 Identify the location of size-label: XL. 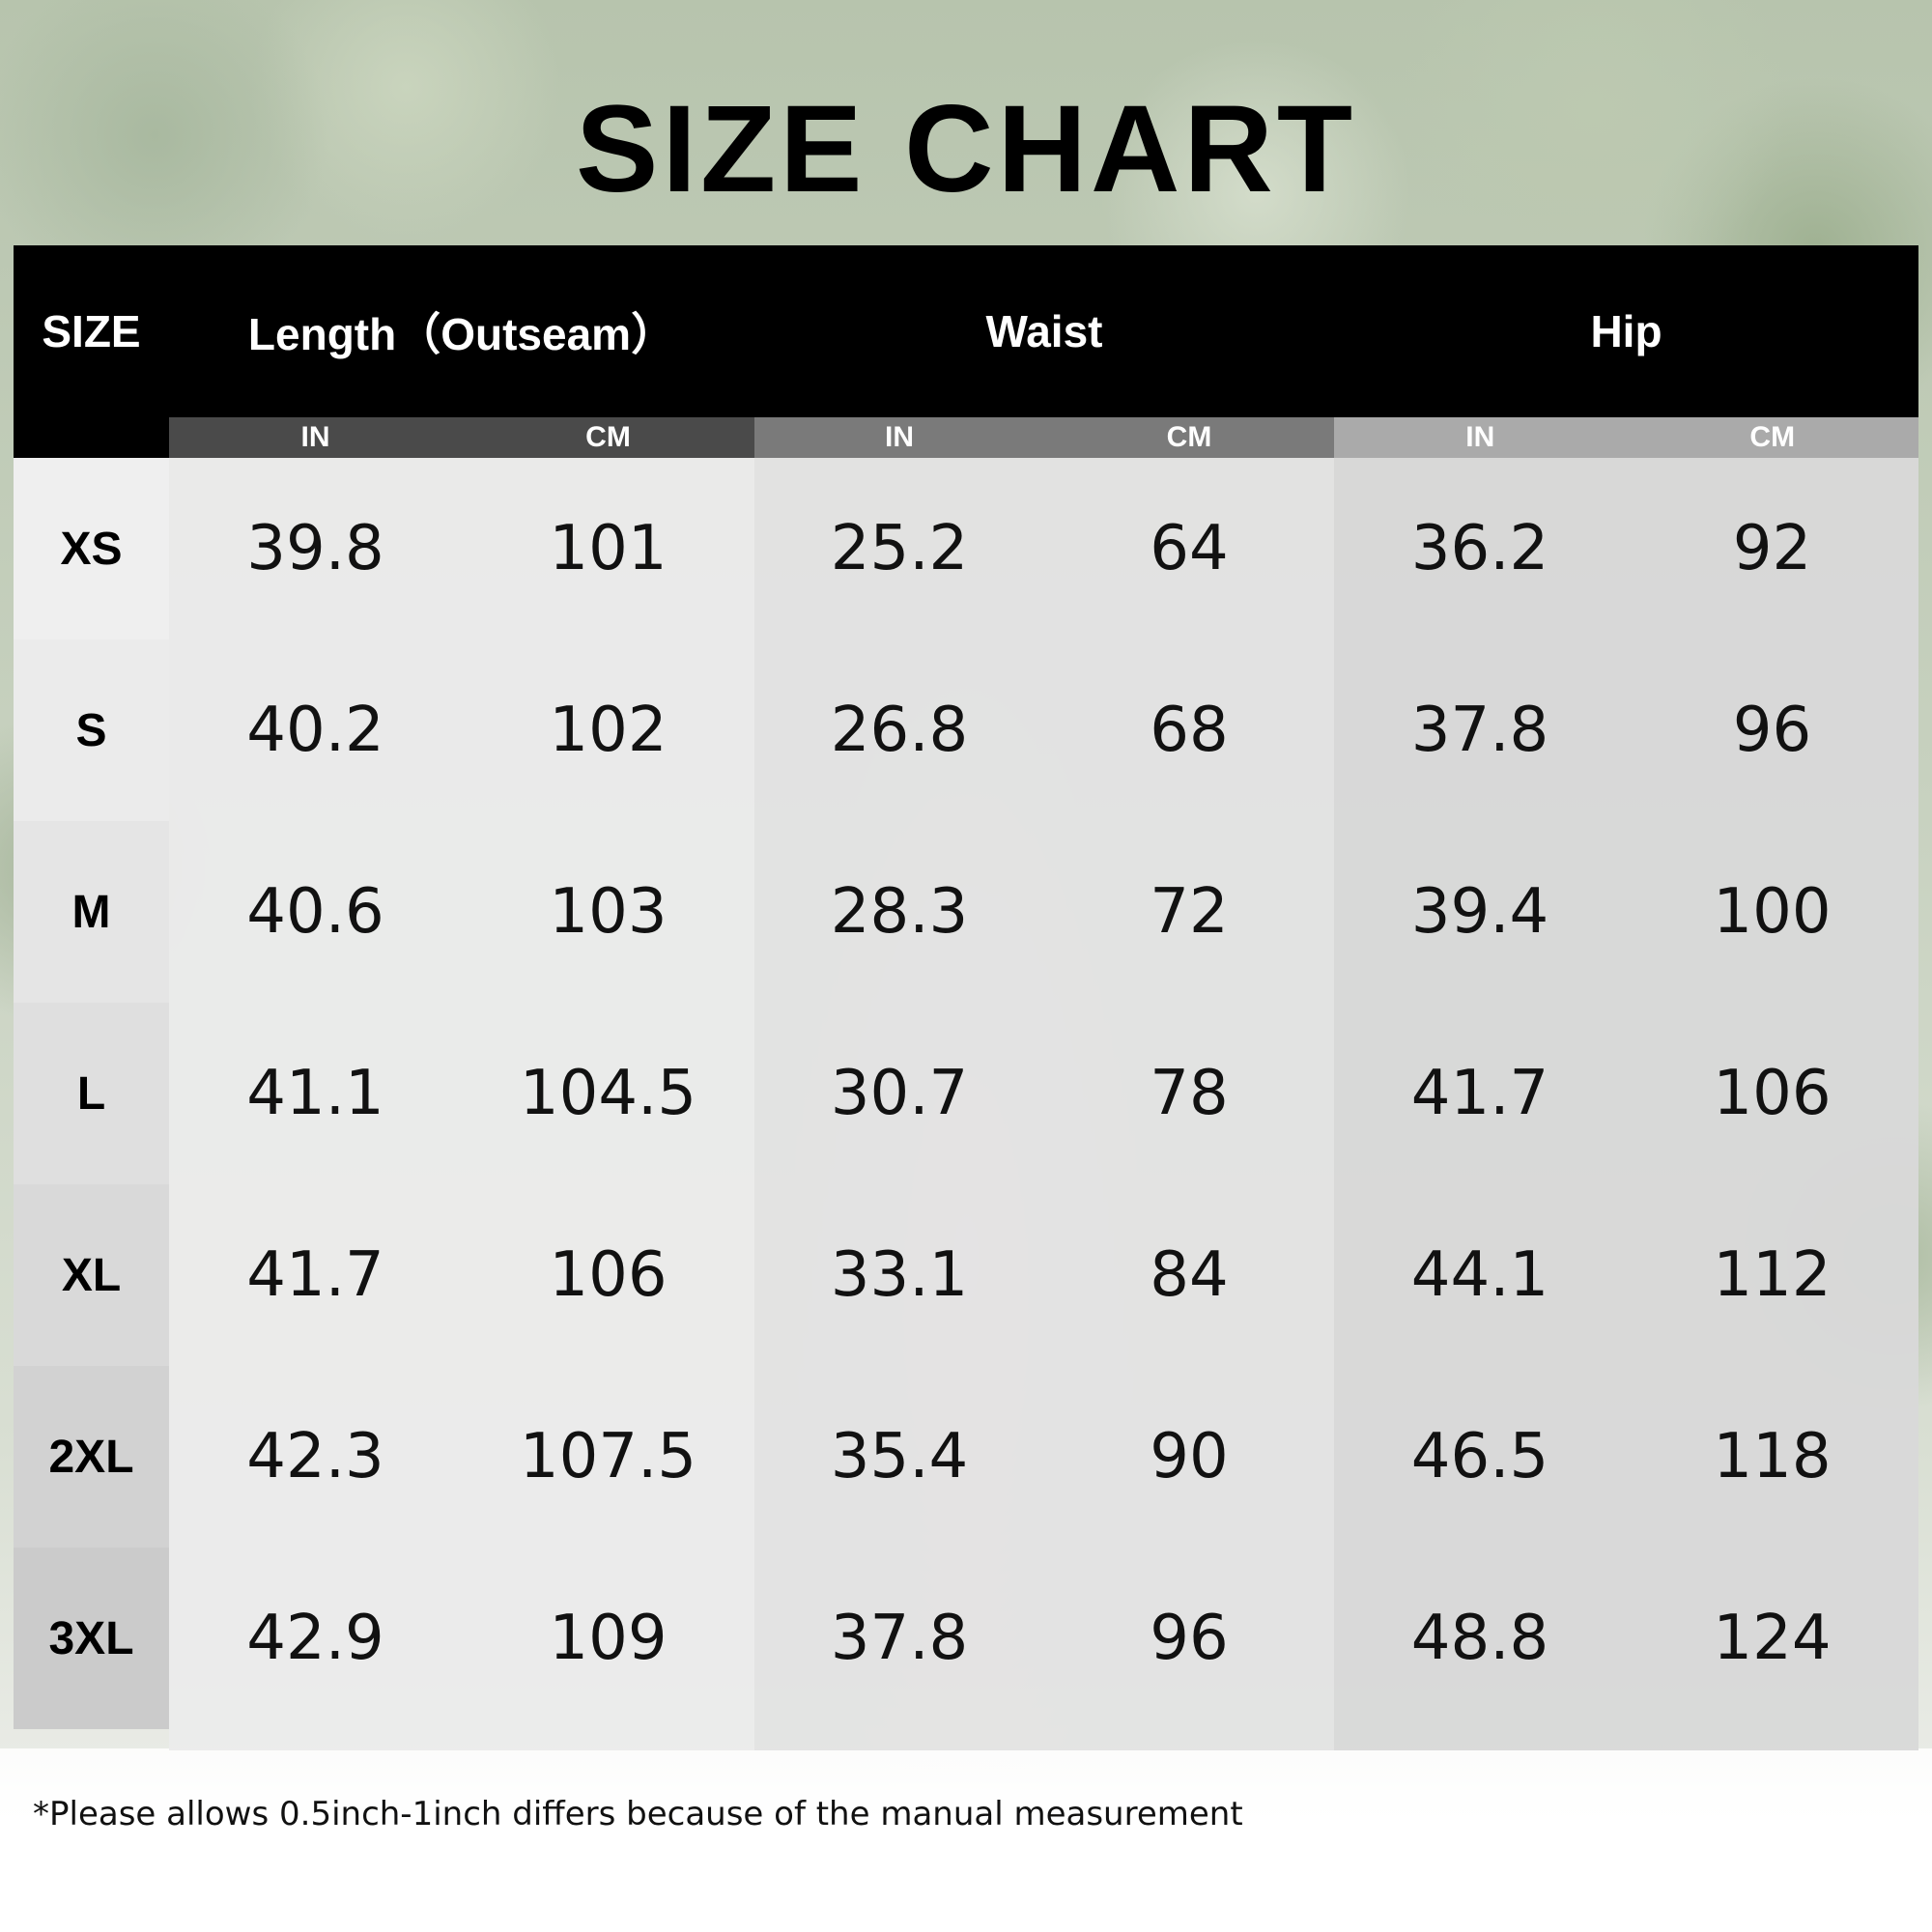
(91, 1275).